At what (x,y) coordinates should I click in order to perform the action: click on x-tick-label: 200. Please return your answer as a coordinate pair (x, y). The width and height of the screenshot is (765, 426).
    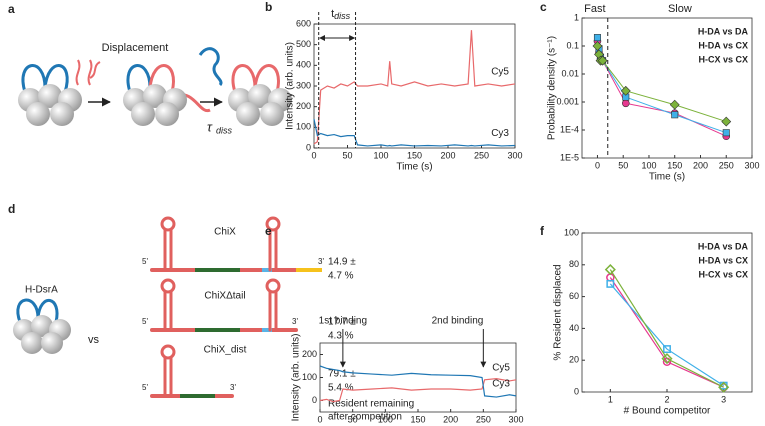
    Looking at the image, I should click on (700, 165).